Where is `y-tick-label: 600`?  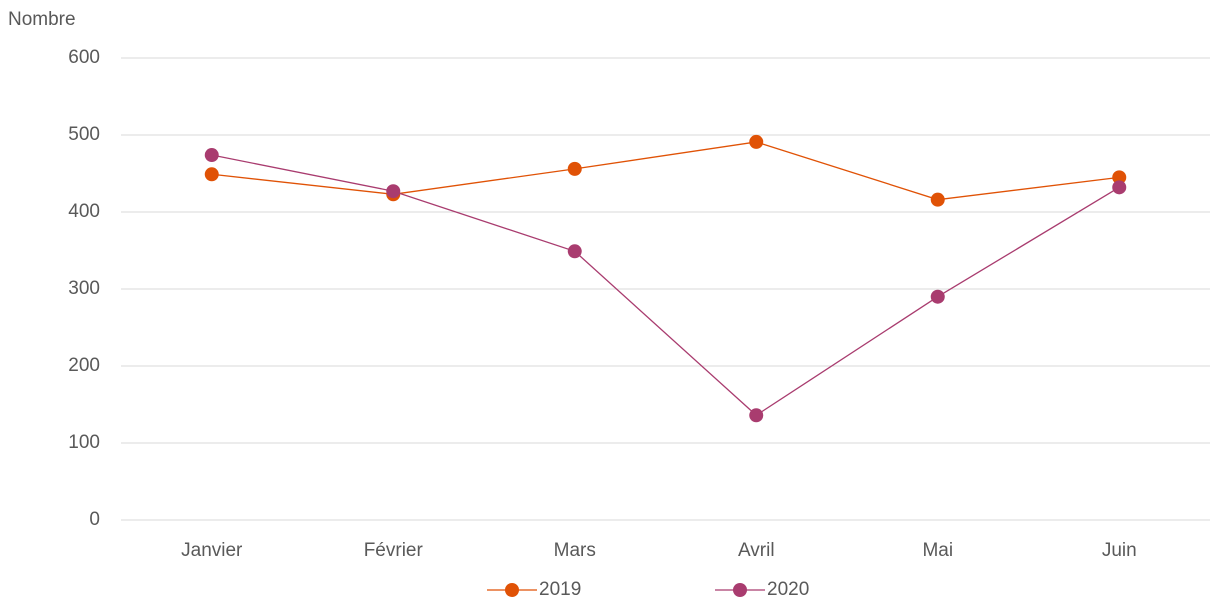 y-tick-label: 600 is located at coordinates (84, 57).